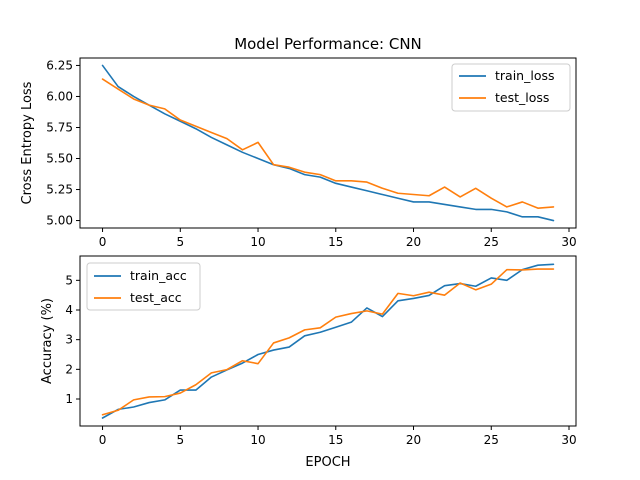 The image size is (640, 480). Describe the element at coordinates (69, 340) in the screenshot. I see `y-tick-label: 3` at that location.